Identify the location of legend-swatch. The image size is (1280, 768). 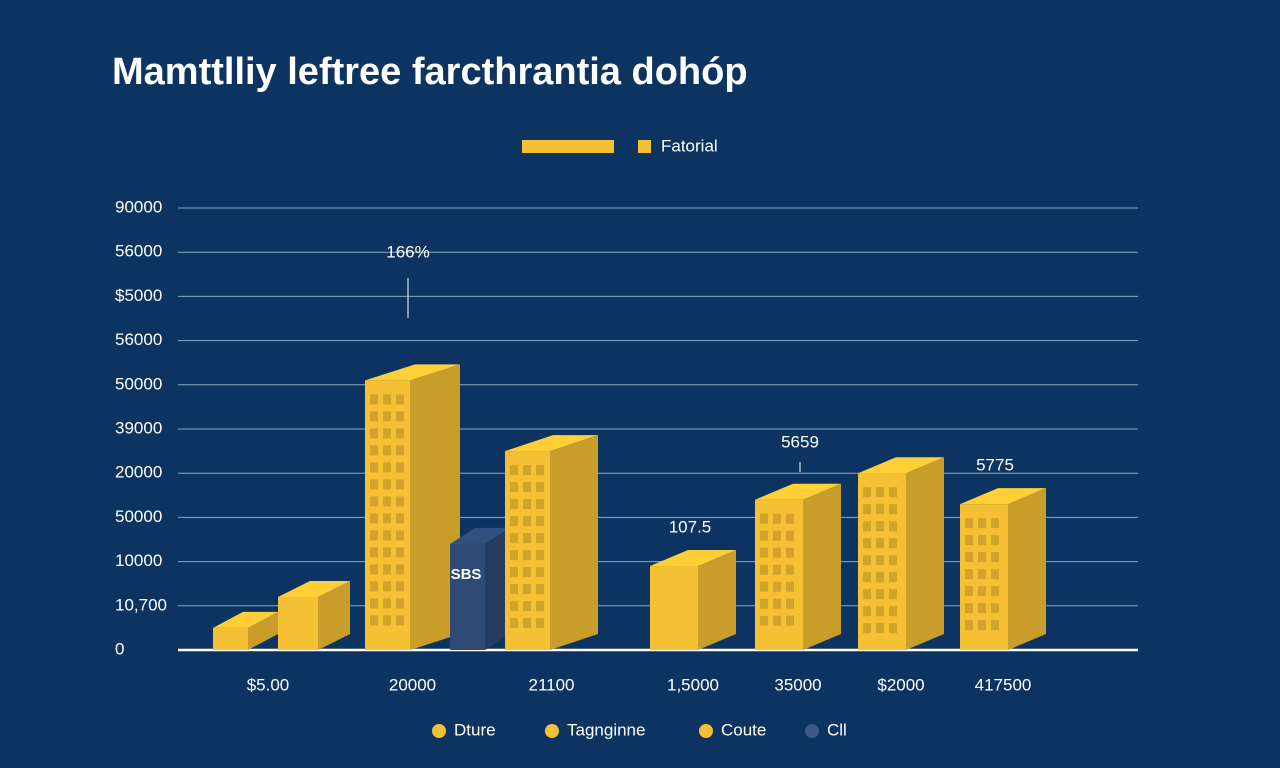
(644, 146).